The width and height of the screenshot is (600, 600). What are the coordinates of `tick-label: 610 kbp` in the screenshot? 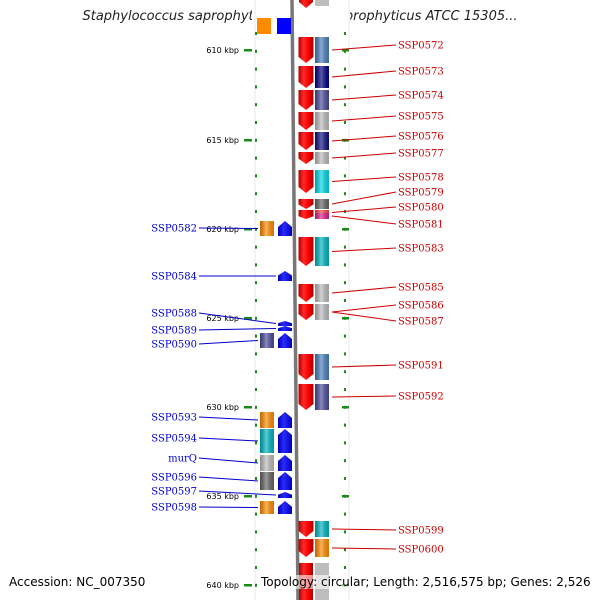 It's located at (222, 50).